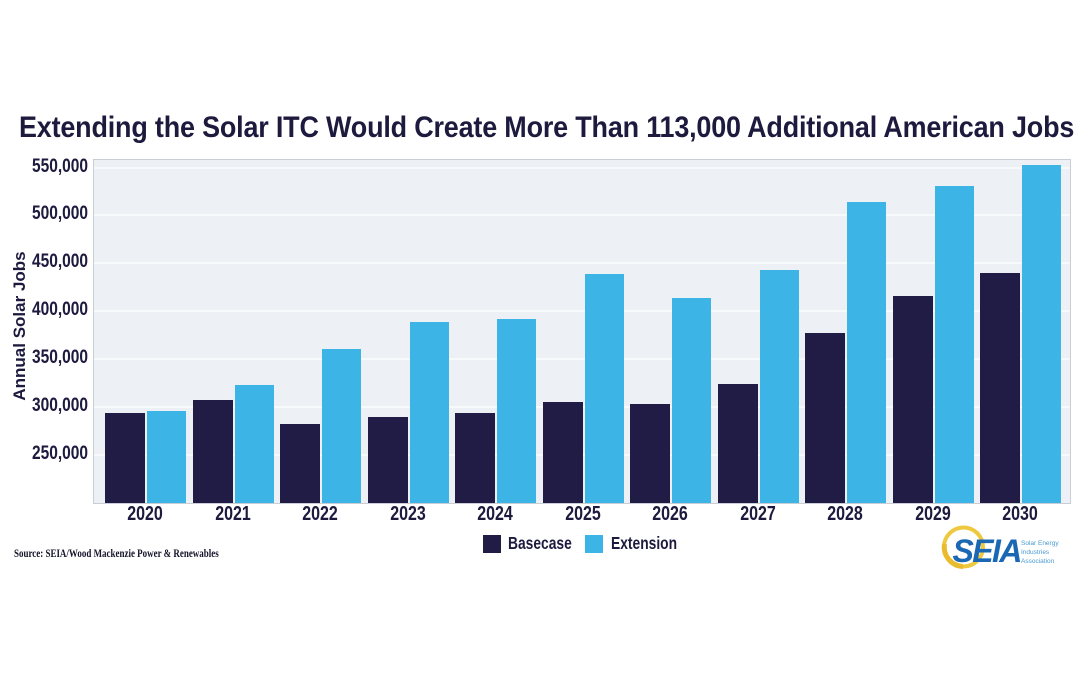 This screenshot has width=1080, height=675. What do you see at coordinates (1038, 561) in the screenshot?
I see `svg-text: Association` at bounding box center [1038, 561].